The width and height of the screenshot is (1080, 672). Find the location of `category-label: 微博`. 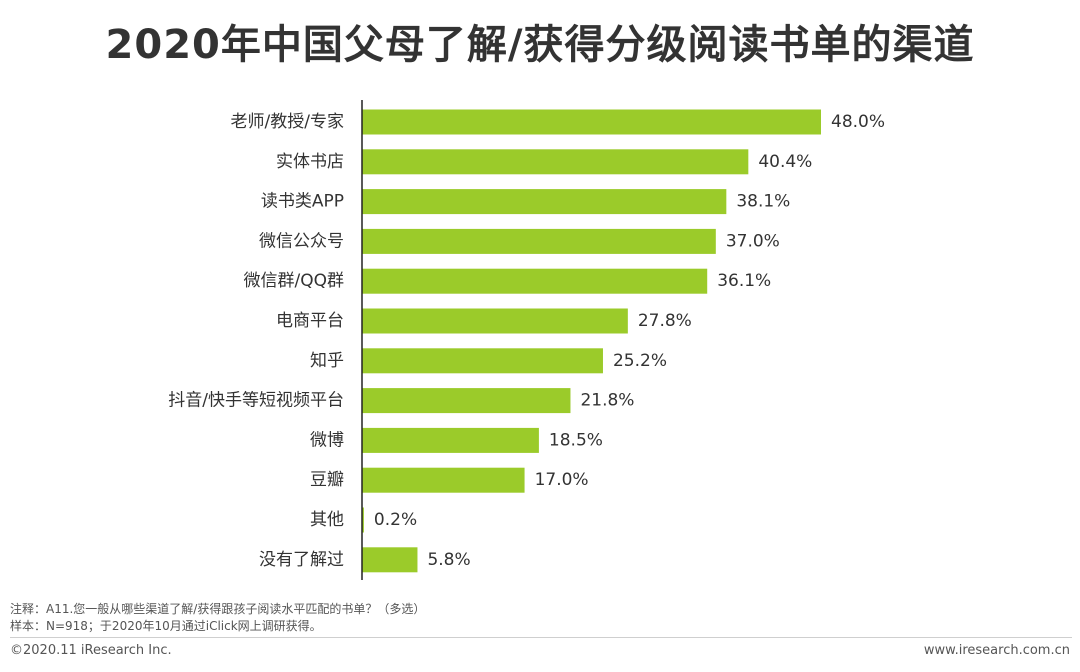

category-label: 微博 is located at coordinates (327, 440).